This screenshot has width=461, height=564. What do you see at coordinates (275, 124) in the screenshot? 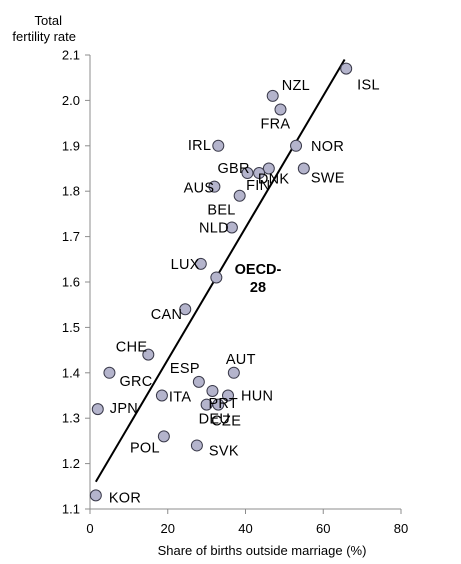
I see `point-label-fra: FRA` at bounding box center [275, 124].